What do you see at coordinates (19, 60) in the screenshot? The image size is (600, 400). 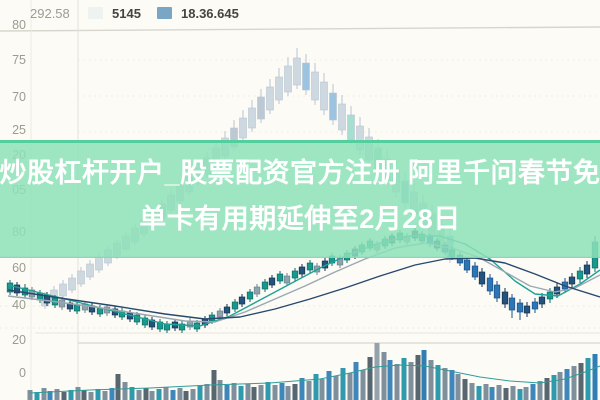 I see `y-axis-label: 75` at bounding box center [19, 60].